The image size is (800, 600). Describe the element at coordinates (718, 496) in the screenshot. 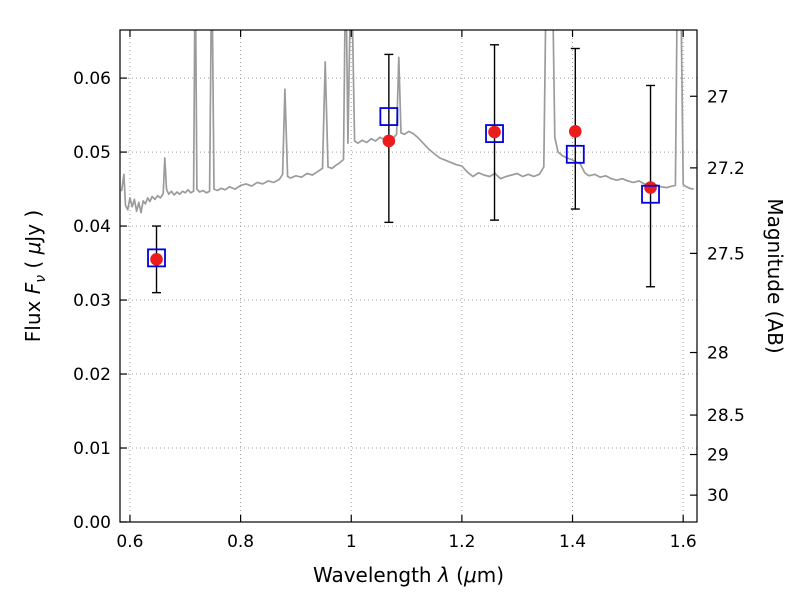

I see `y-tick-label-magnitude: 30` at that location.